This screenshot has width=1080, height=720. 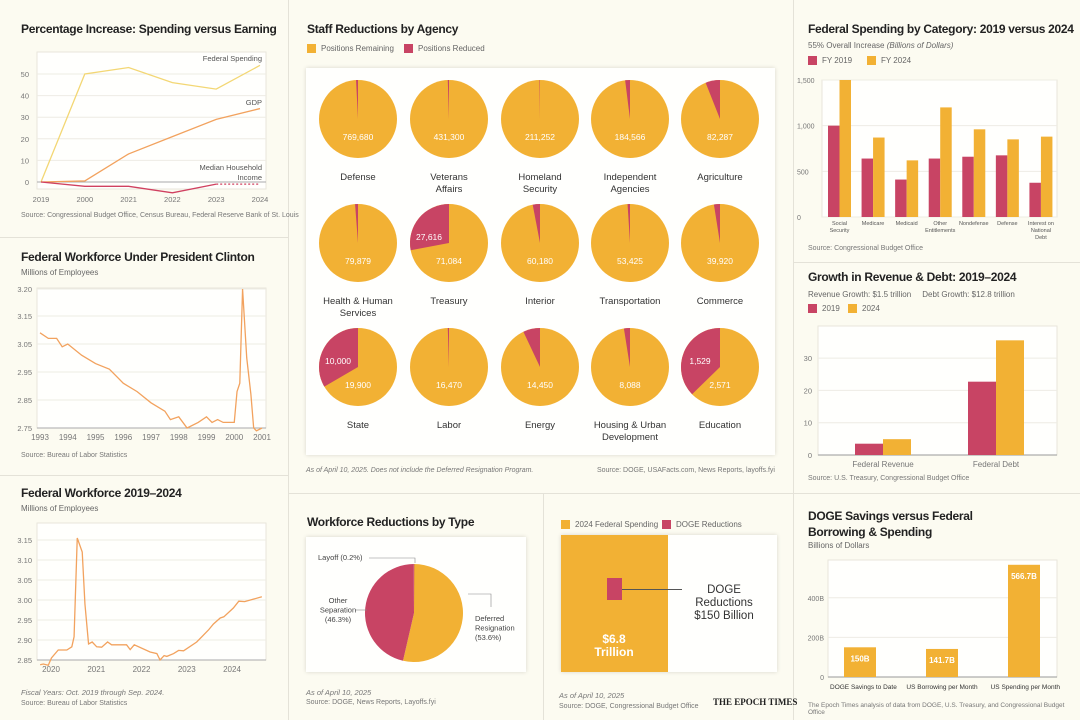 I want to click on x-category-label: Medicare, so click(x=873, y=224).